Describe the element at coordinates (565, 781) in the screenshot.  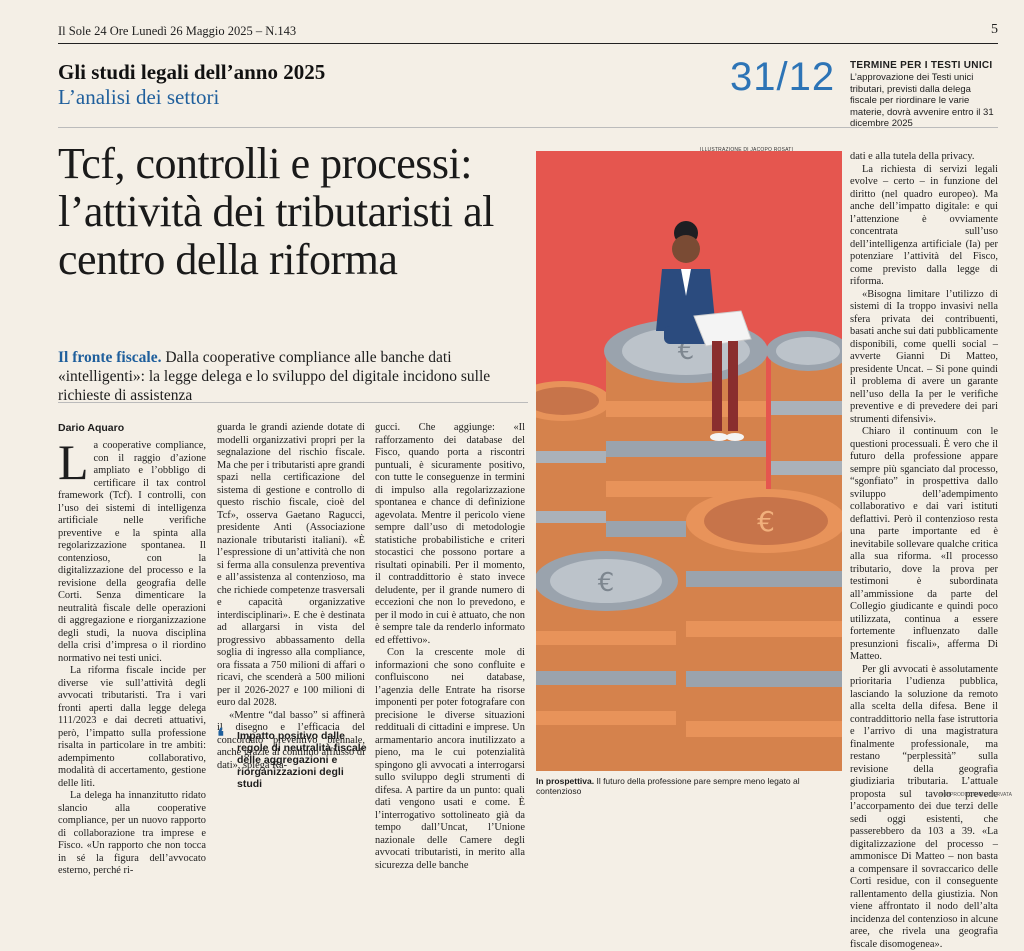
I see `caption-lead: In prospettiva.` at that location.